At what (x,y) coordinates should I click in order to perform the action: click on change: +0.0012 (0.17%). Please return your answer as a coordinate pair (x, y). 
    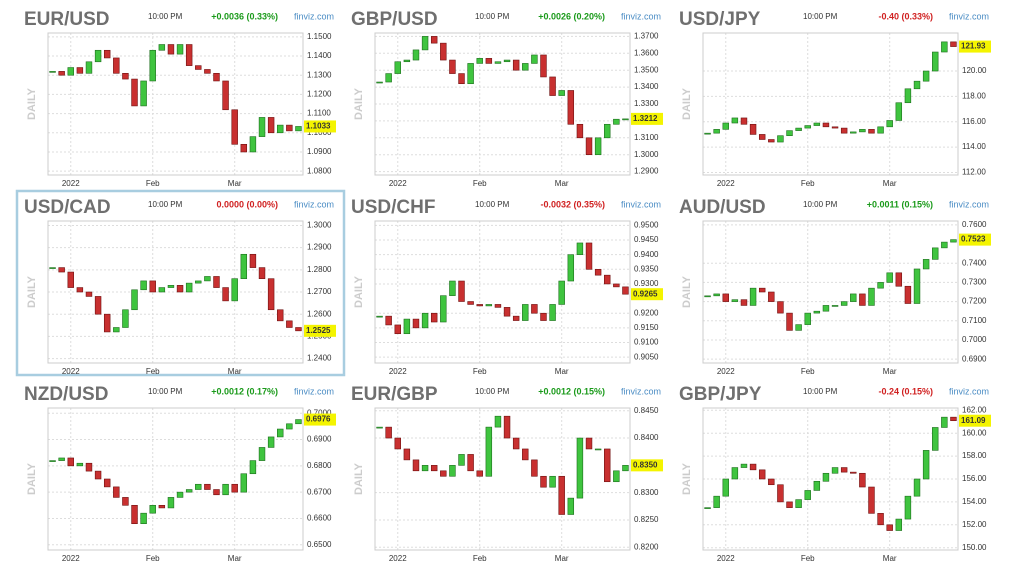
    Looking at the image, I should click on (244, 391).